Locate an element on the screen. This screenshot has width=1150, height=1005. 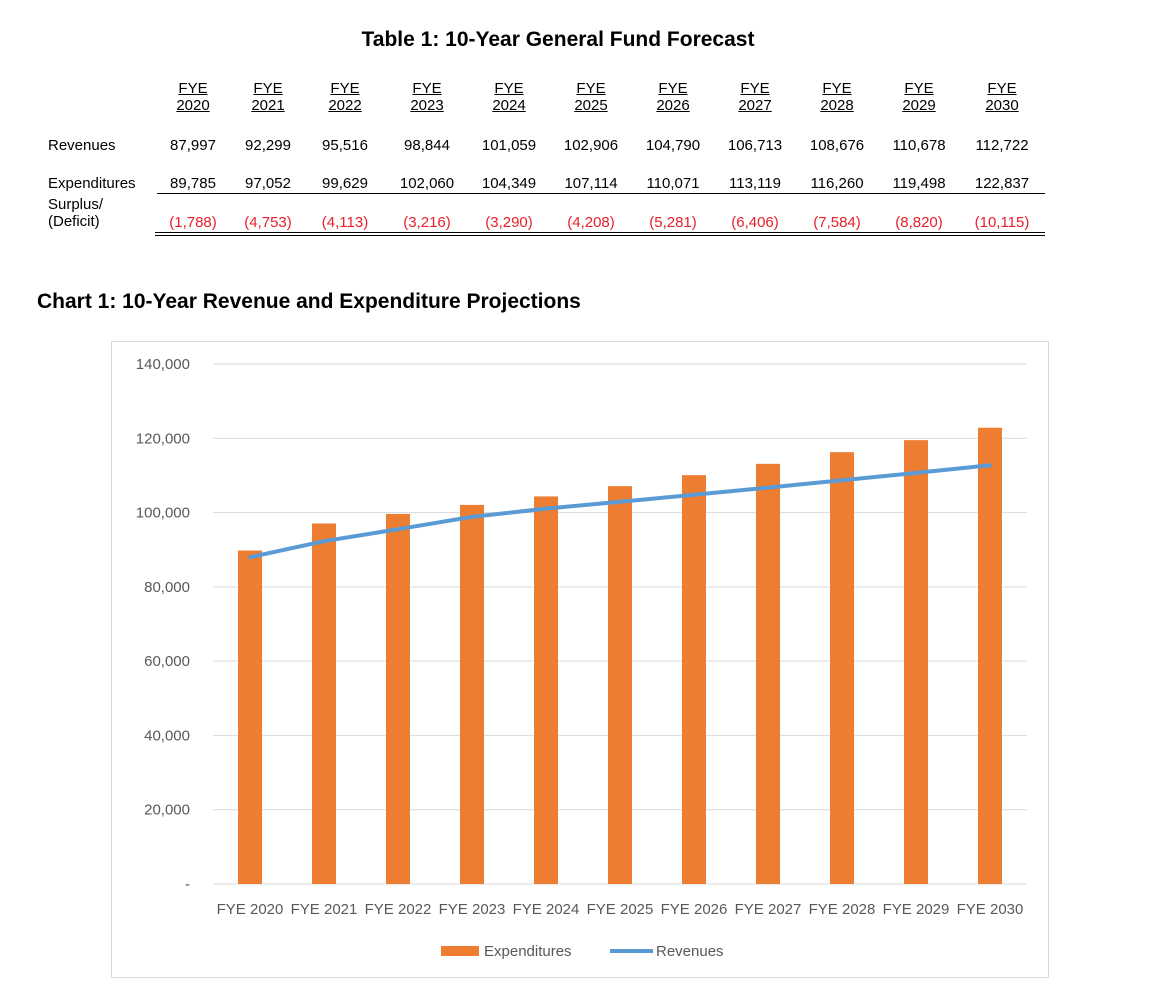
table-cell: (5,281) is located at coordinates (673, 222).